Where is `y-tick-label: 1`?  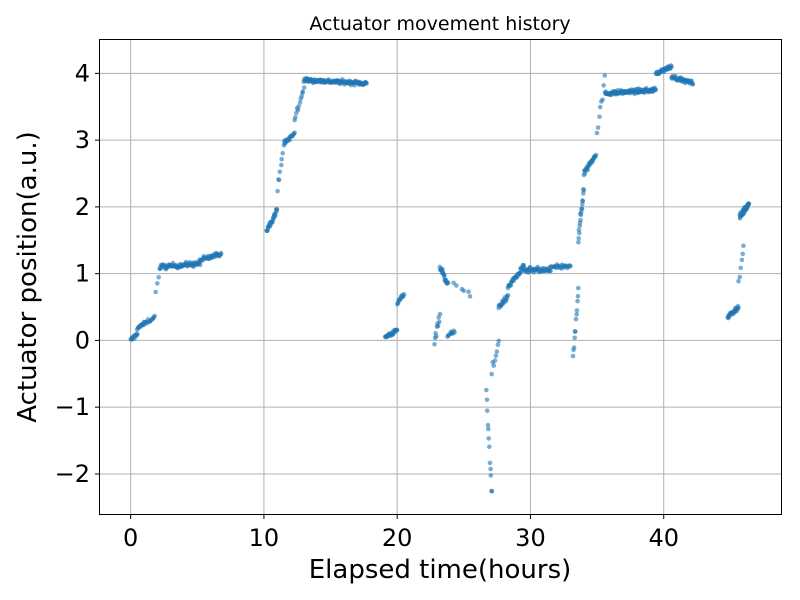 y-tick-label: 1 is located at coordinates (82, 274).